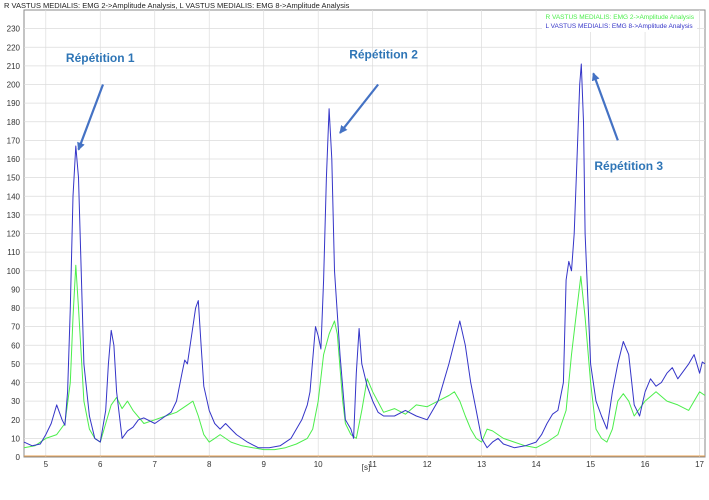 The image size is (709, 500). Describe the element at coordinates (699, 464) in the screenshot. I see `x-tick-label: 17` at that location.